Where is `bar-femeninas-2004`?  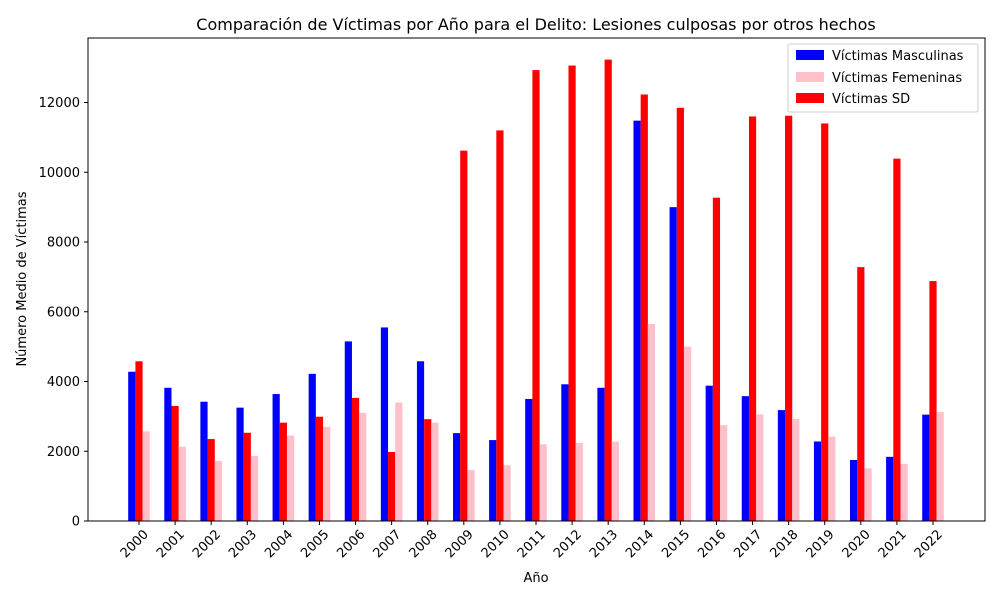
bar-femeninas-2004 is located at coordinates (290, 478).